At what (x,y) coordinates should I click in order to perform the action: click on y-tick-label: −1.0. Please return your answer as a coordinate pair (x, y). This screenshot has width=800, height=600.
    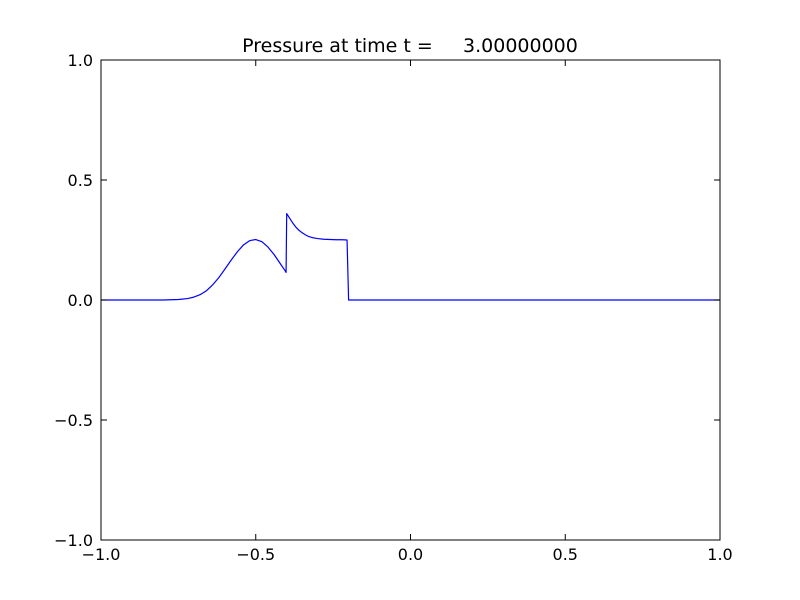
    Looking at the image, I should click on (73, 540).